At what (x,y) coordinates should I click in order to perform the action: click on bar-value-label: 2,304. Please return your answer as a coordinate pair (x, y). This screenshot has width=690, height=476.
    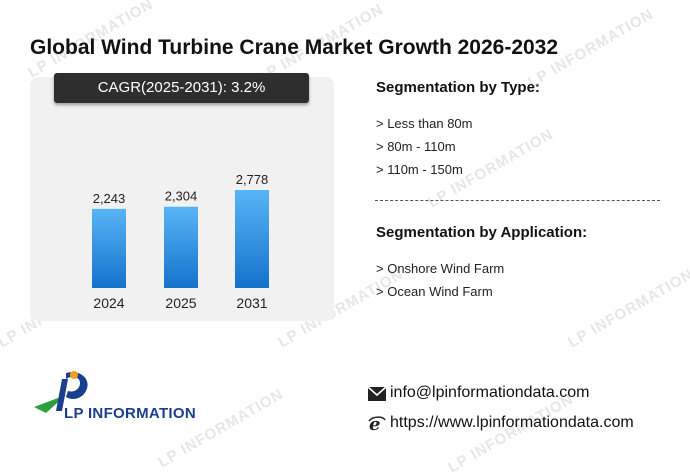
    Looking at the image, I should click on (181, 196).